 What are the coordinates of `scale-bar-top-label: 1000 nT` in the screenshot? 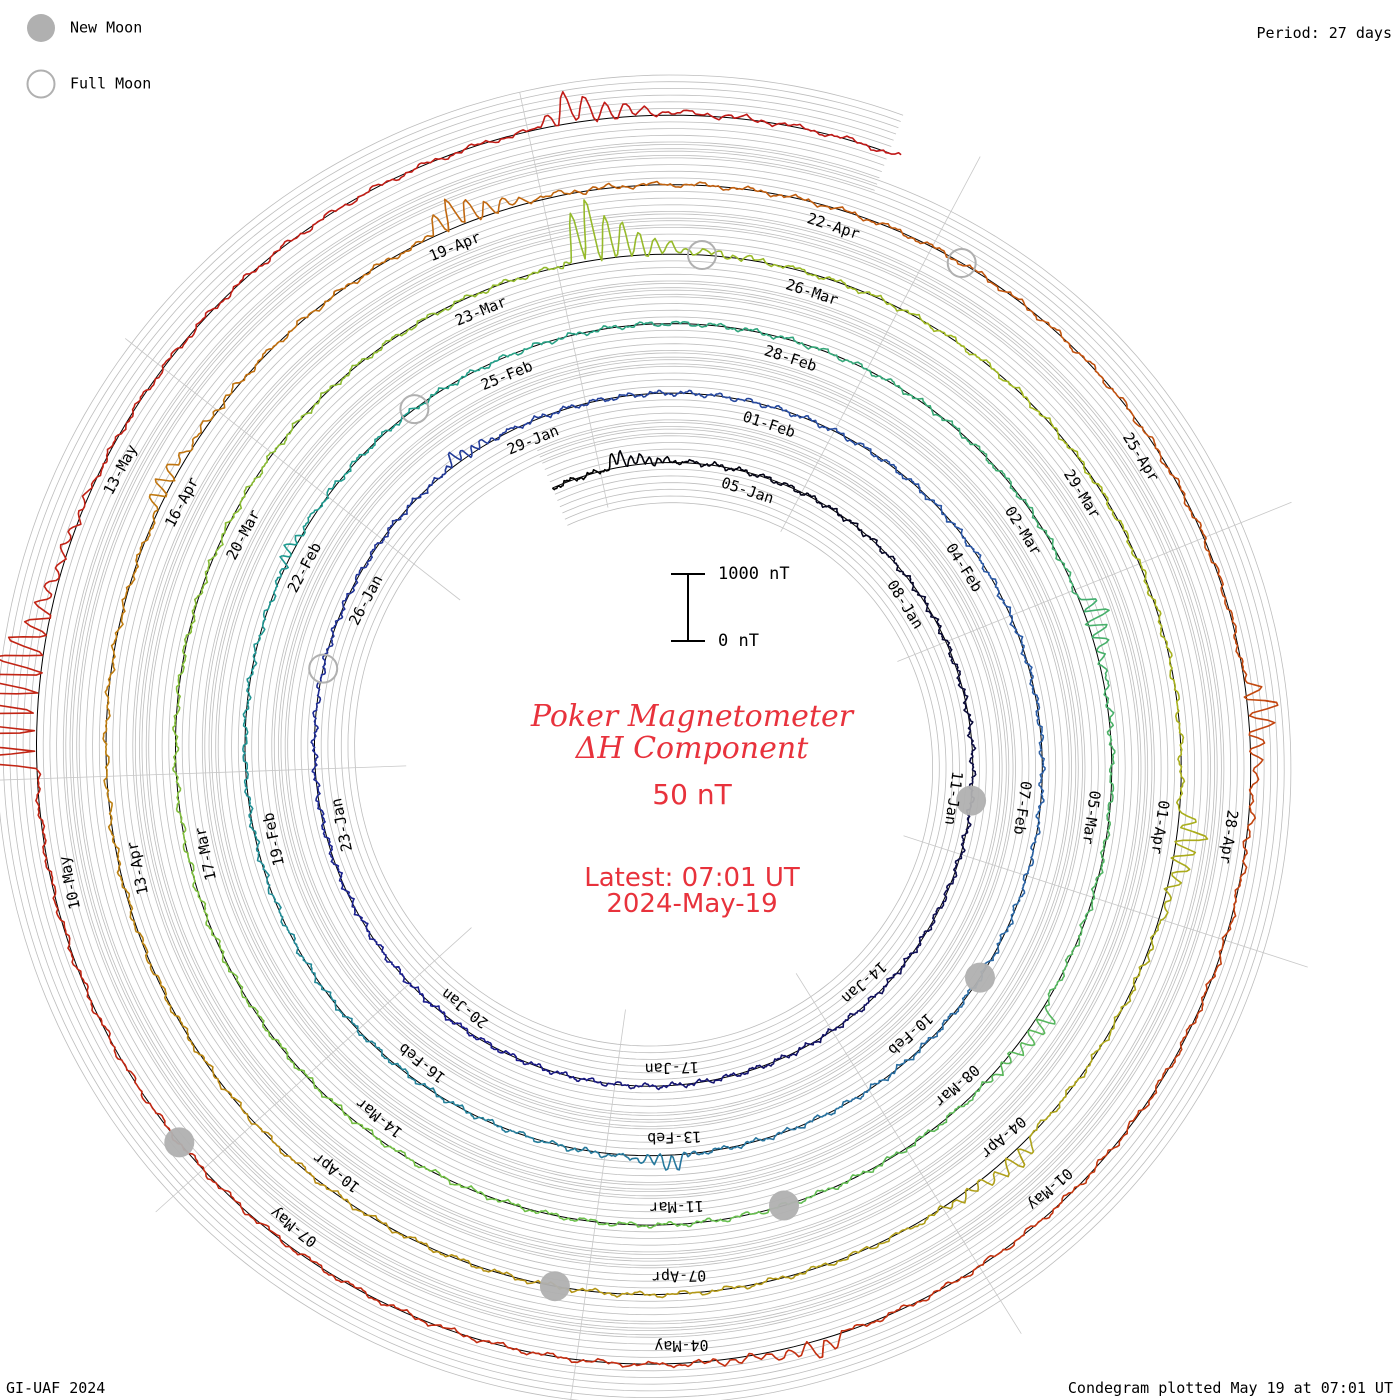 It's located at (754, 574).